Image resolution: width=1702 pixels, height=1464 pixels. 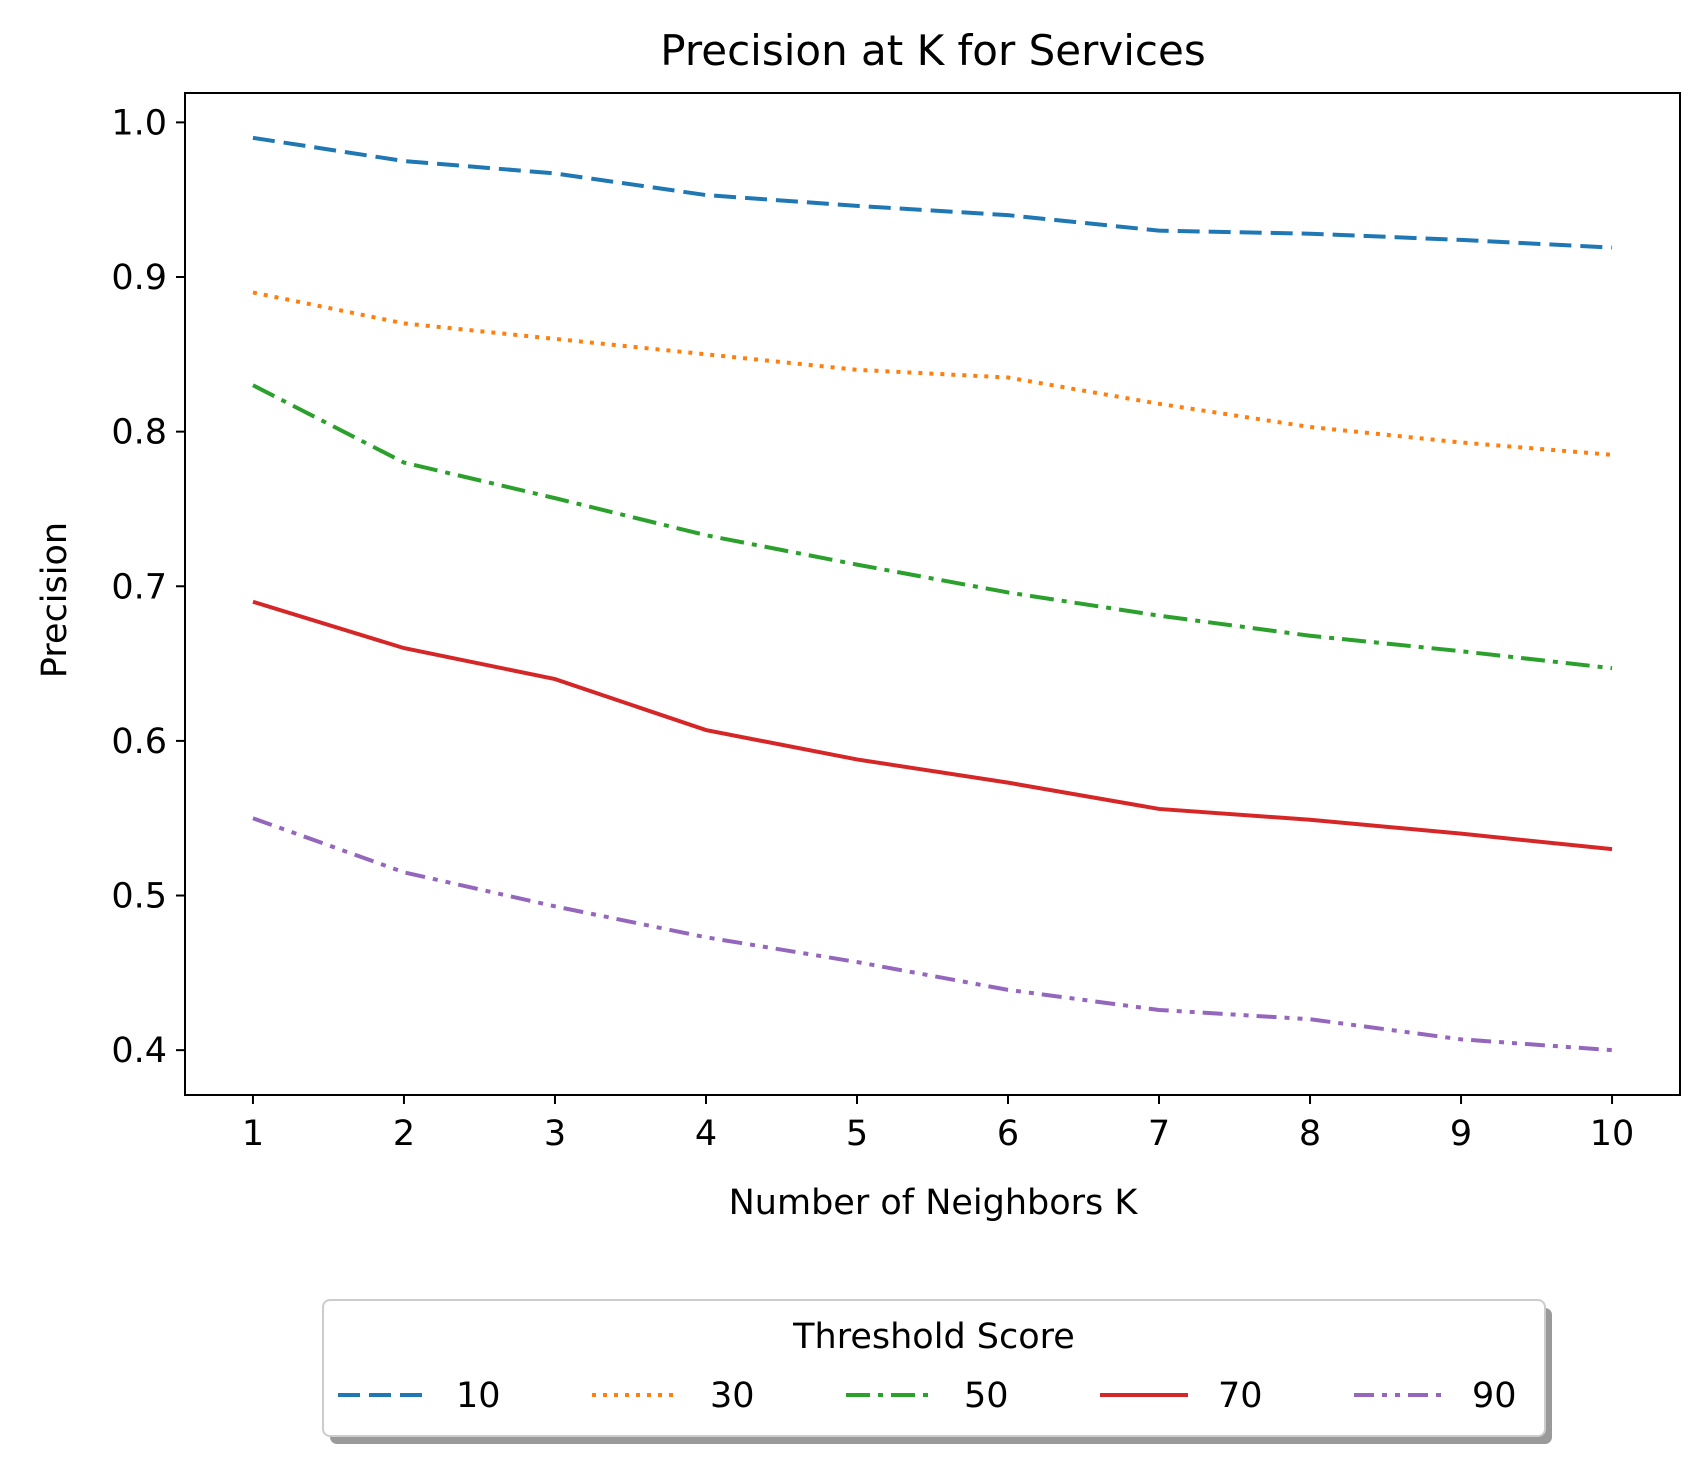 What do you see at coordinates (732, 1396) in the screenshot?
I see `legend-label-30: 30` at bounding box center [732, 1396].